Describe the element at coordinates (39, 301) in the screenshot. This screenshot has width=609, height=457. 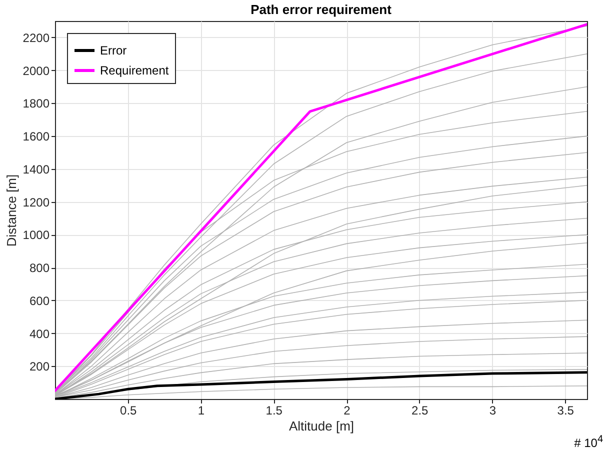
I see `y-tick-label: 600` at that location.